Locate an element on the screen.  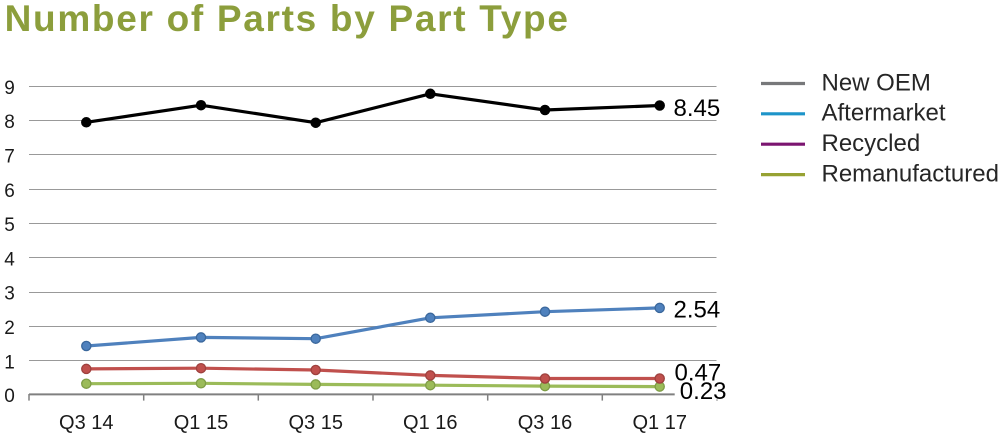
svg-text: 8 is located at coordinates (9, 122).